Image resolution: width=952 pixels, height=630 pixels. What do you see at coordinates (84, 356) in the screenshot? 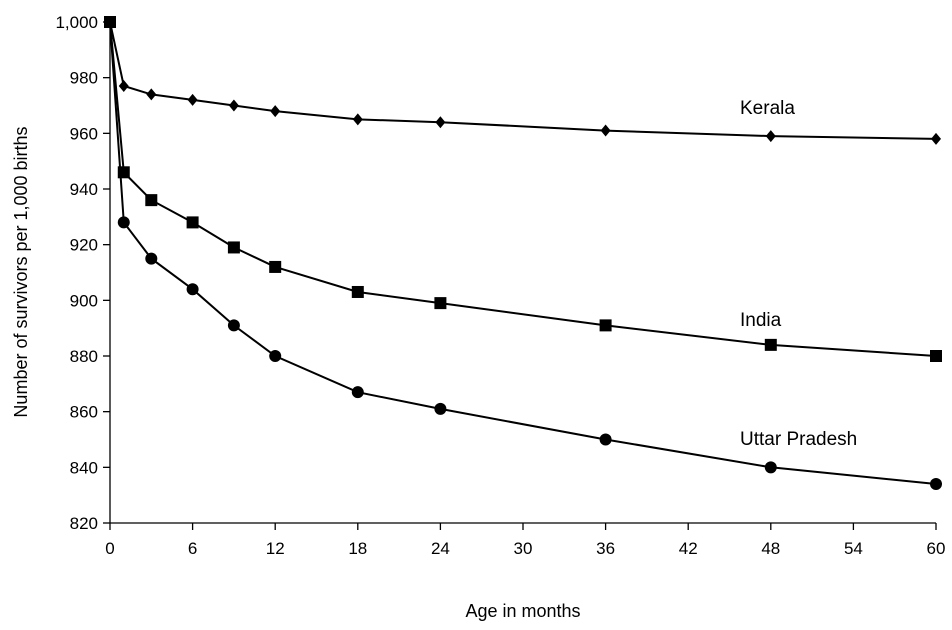
I see `y-tick-label: 880` at bounding box center [84, 356].